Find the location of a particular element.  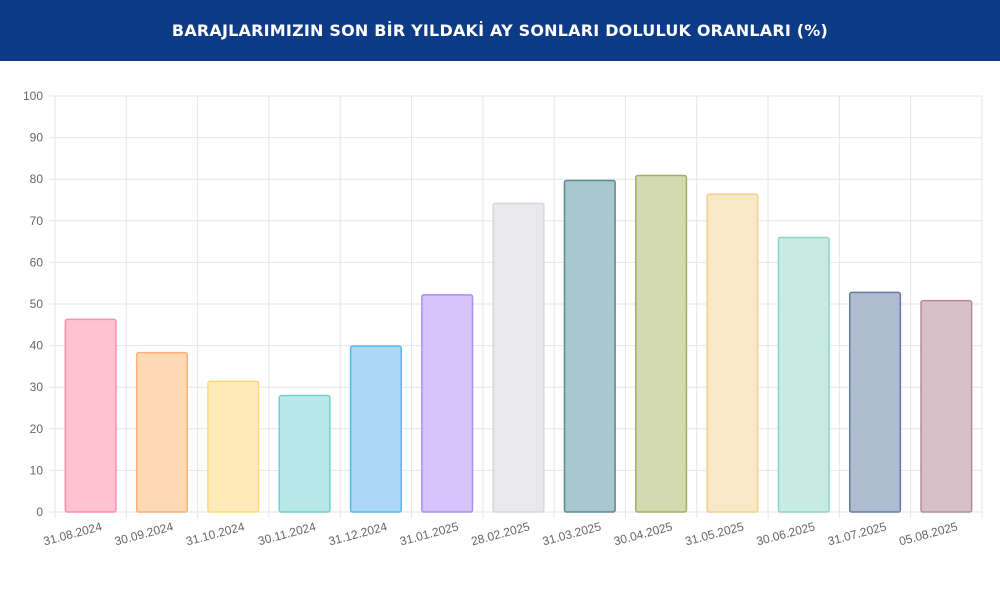

y-tick-label: 50 is located at coordinates (37, 304).